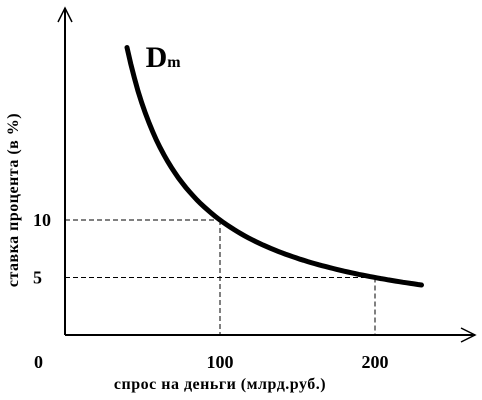  I want to click on series-label-sub: m, so click(174, 62).